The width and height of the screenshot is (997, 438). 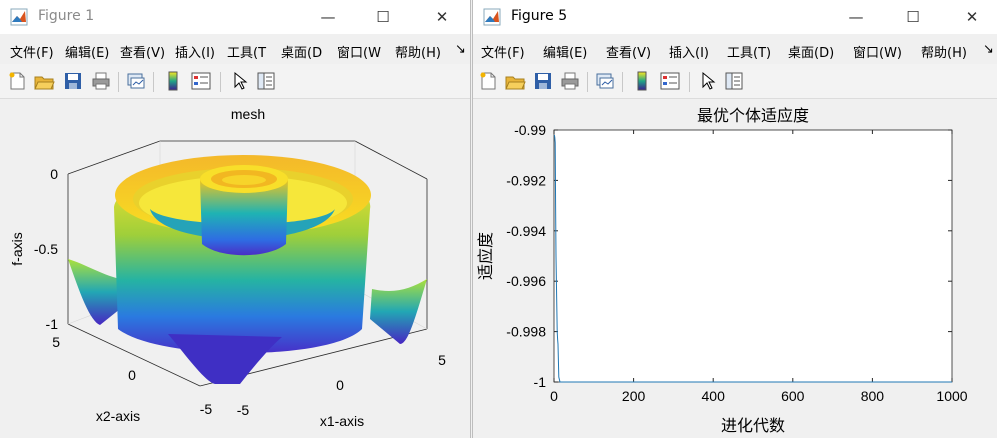 What do you see at coordinates (302, 53) in the screenshot?
I see `menu-desktop: 桌面(D` at bounding box center [302, 53].